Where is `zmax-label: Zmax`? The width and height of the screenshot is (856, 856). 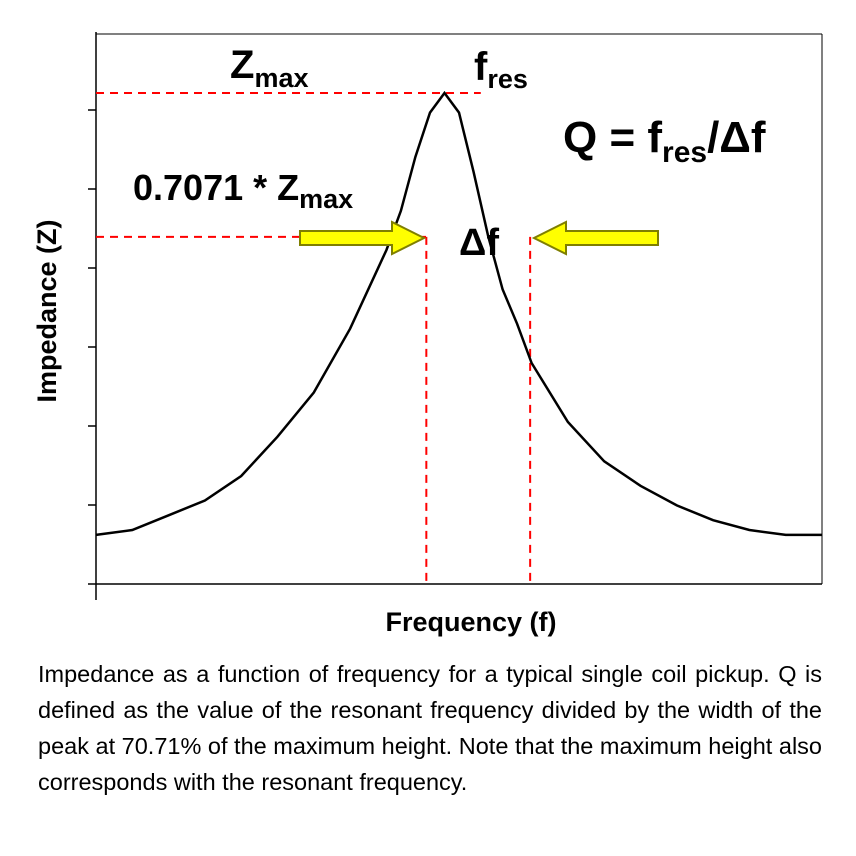 zmax-label: Zmax is located at coordinates (269, 68).